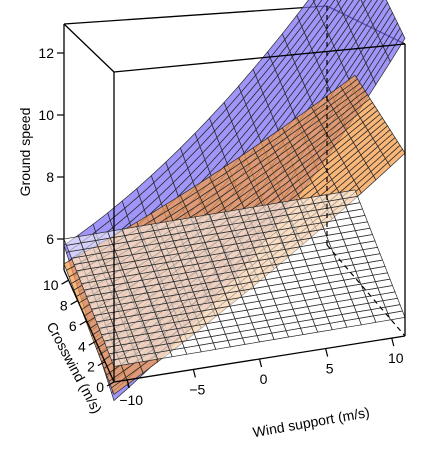  I want to click on x-tick-label: −10, so click(131, 400).